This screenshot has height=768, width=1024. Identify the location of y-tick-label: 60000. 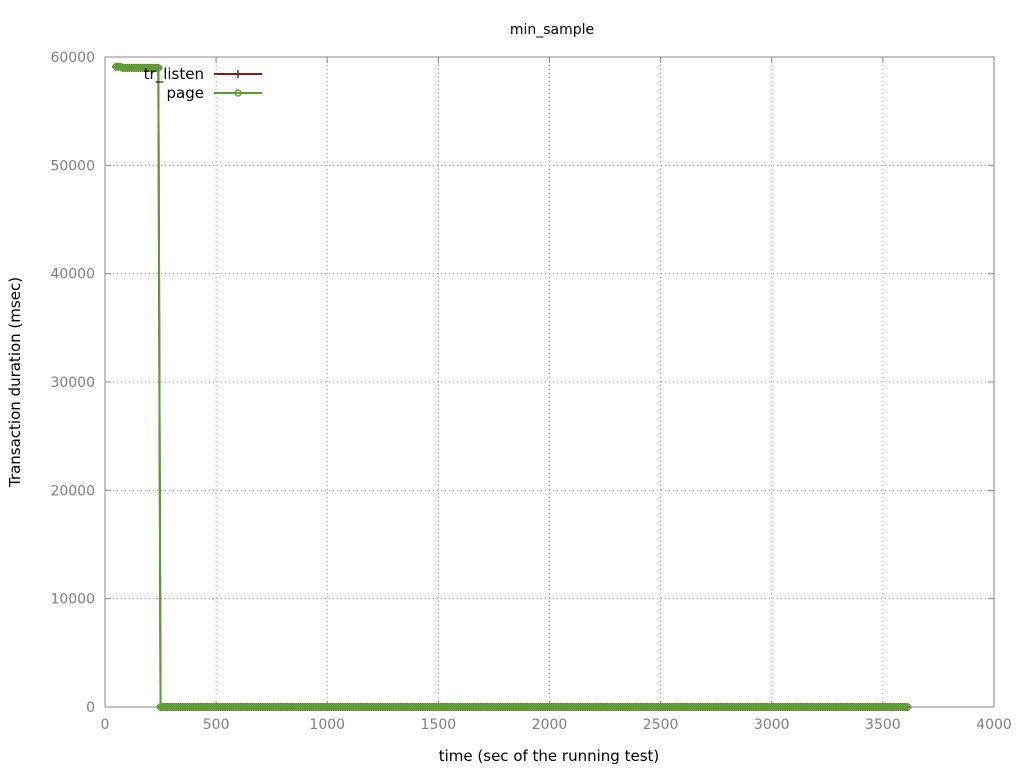
(72, 58).